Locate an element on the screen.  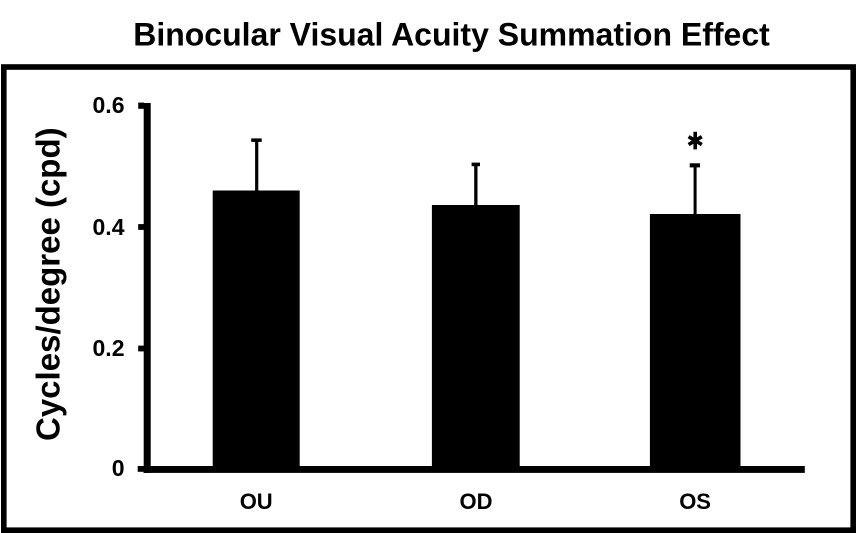
svg-text: Cycles/degree (cpd) is located at coordinates (48, 284).